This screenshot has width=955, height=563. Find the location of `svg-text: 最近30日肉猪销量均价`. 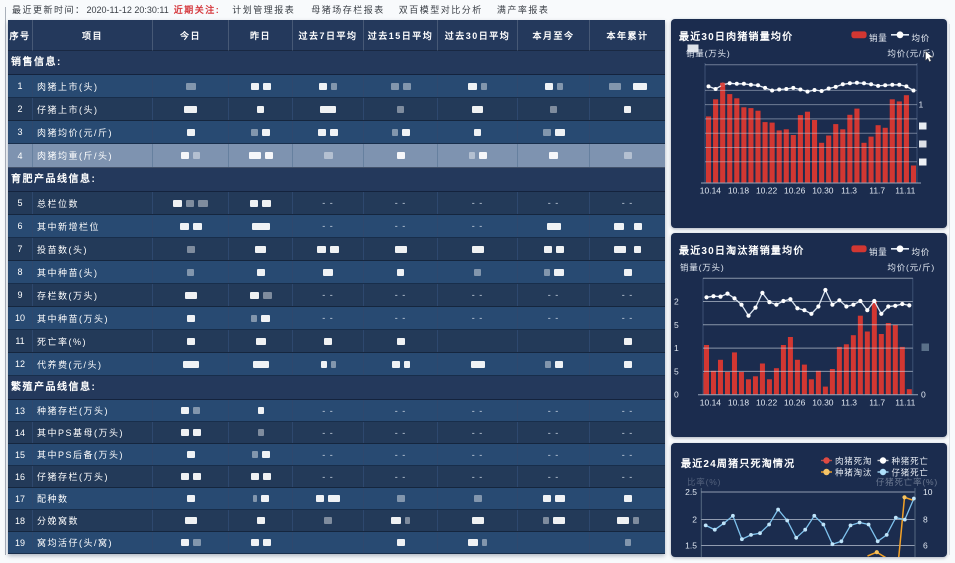

svg-text: 最近30日肉猪销量均价 is located at coordinates (736, 36).